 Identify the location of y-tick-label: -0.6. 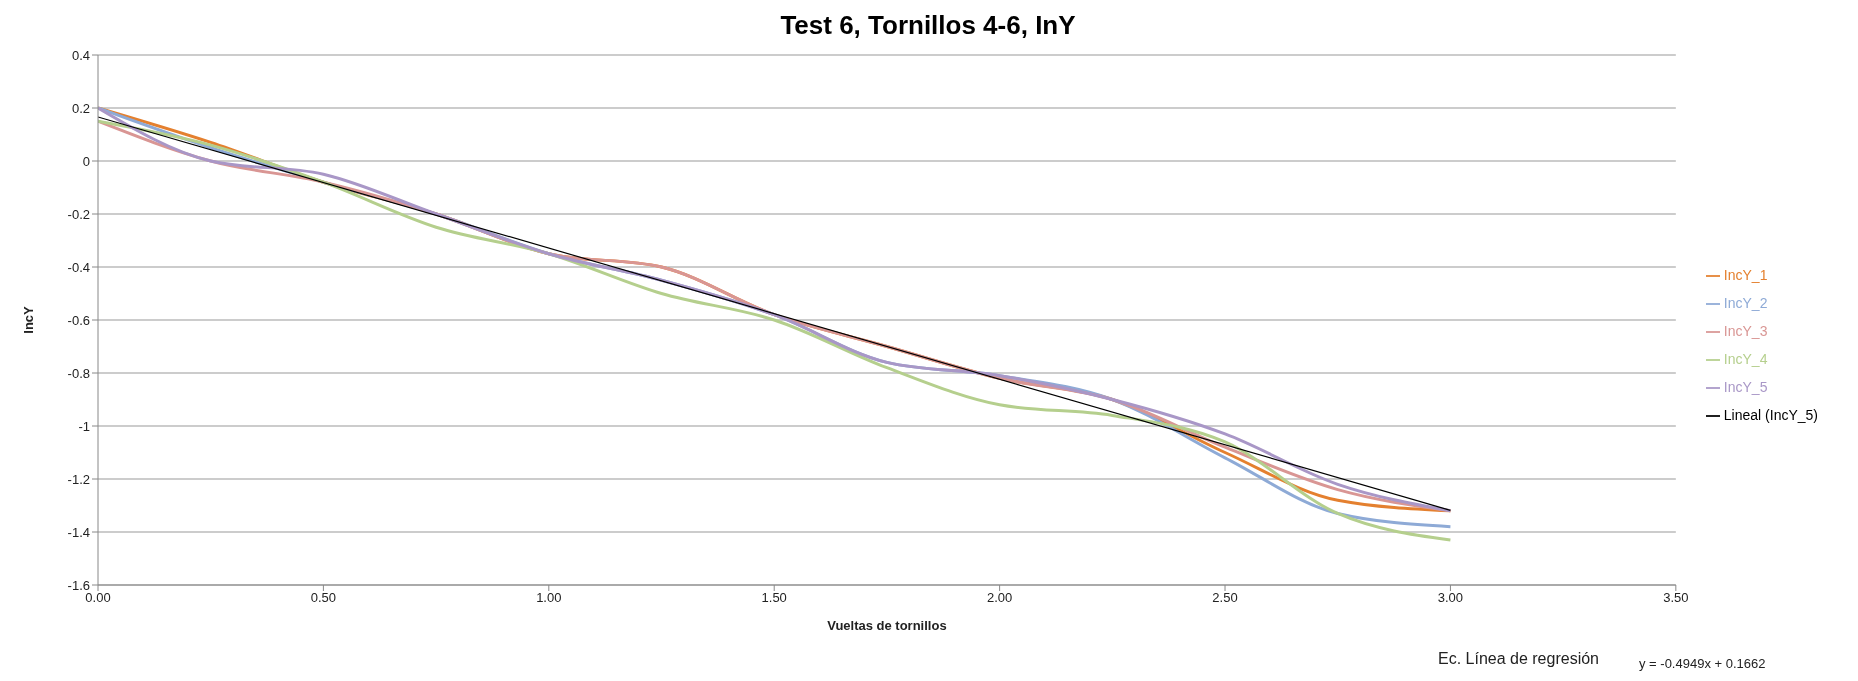
(78, 320).